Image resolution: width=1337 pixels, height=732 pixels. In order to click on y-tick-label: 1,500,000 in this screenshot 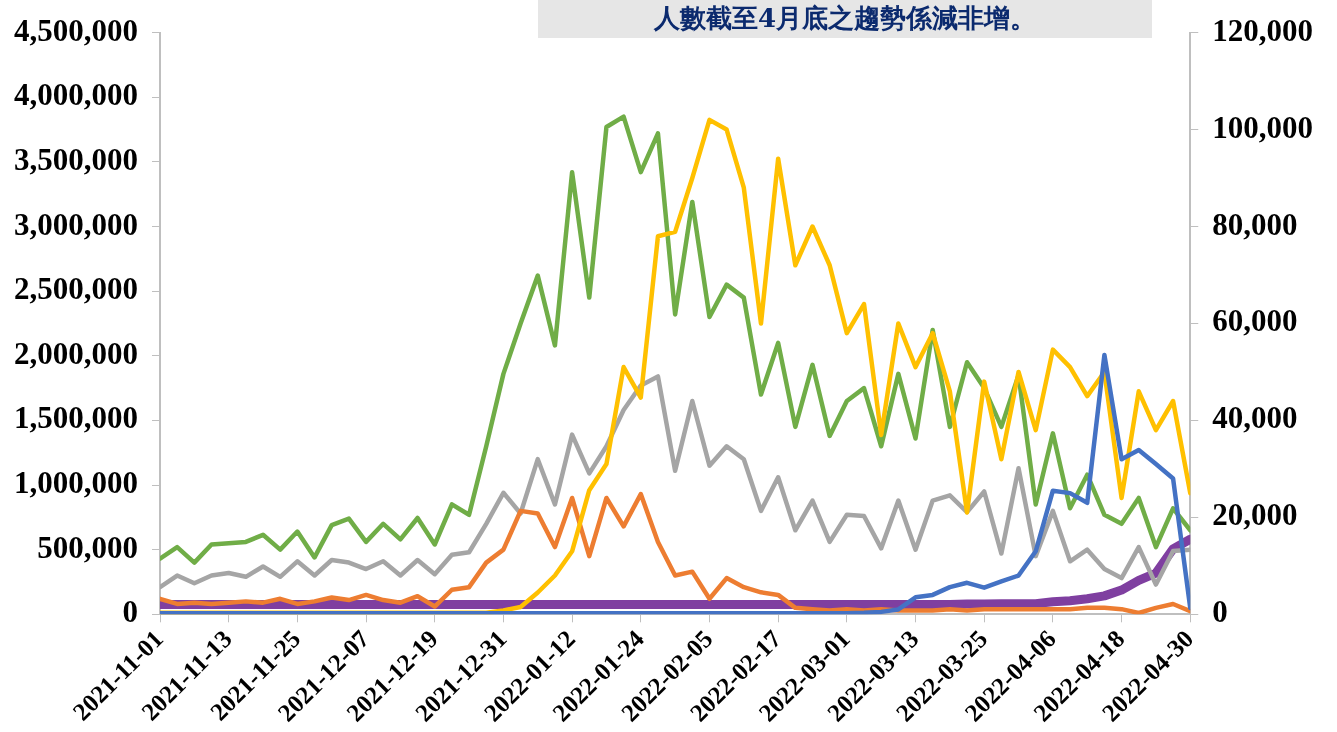, I will do `click(76, 418)`.